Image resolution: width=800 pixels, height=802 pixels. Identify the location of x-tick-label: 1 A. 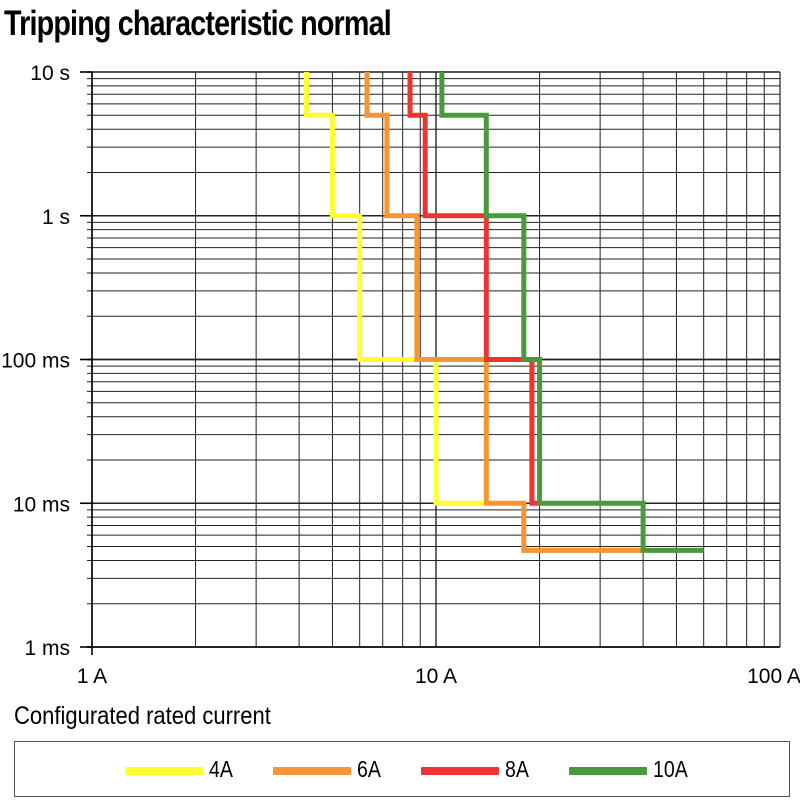
(92, 676).